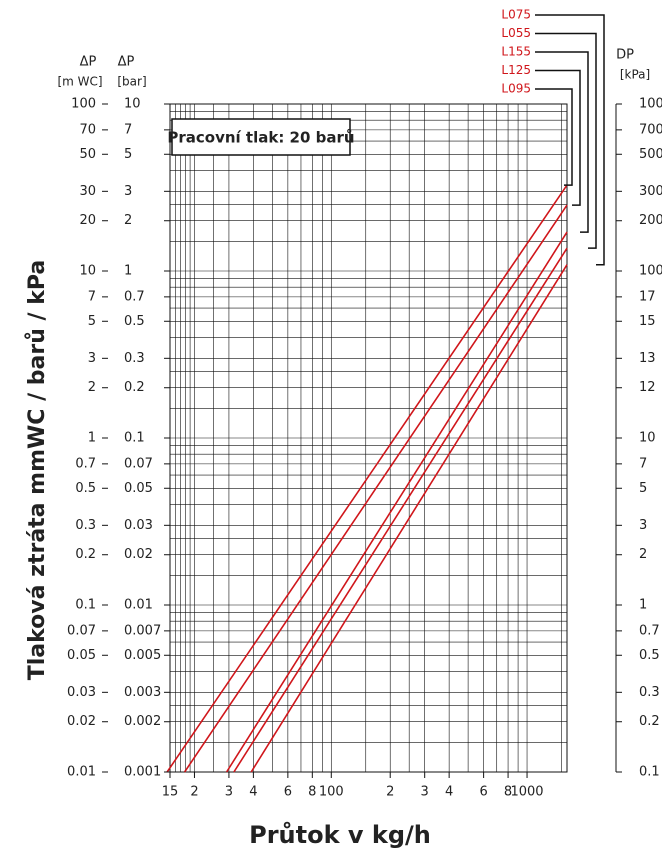  Describe the element at coordinates (142, 772) in the screenshot. I see `y2-tick-label: 0.001` at that location.